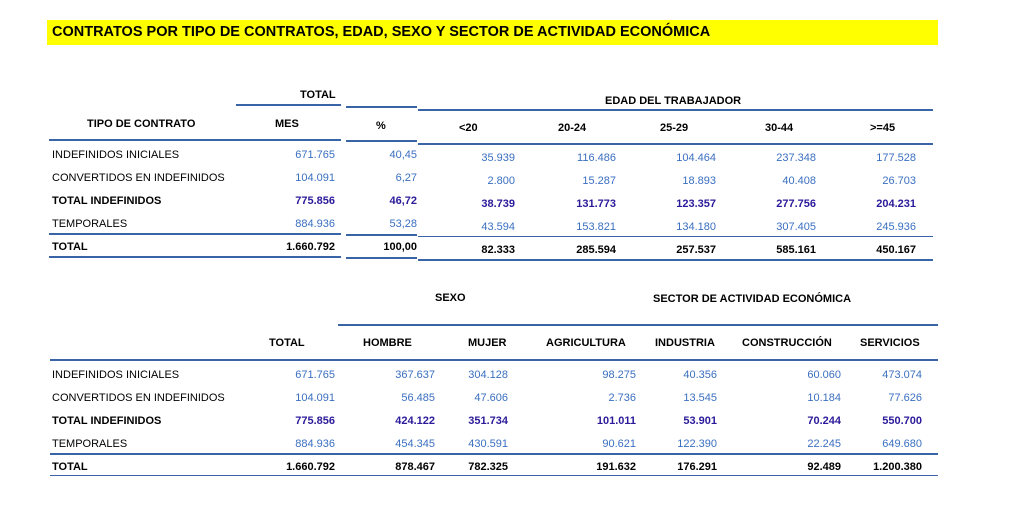 This screenshot has width=1034, height=523. I want to click on table-cell: 90.621, so click(619, 444).